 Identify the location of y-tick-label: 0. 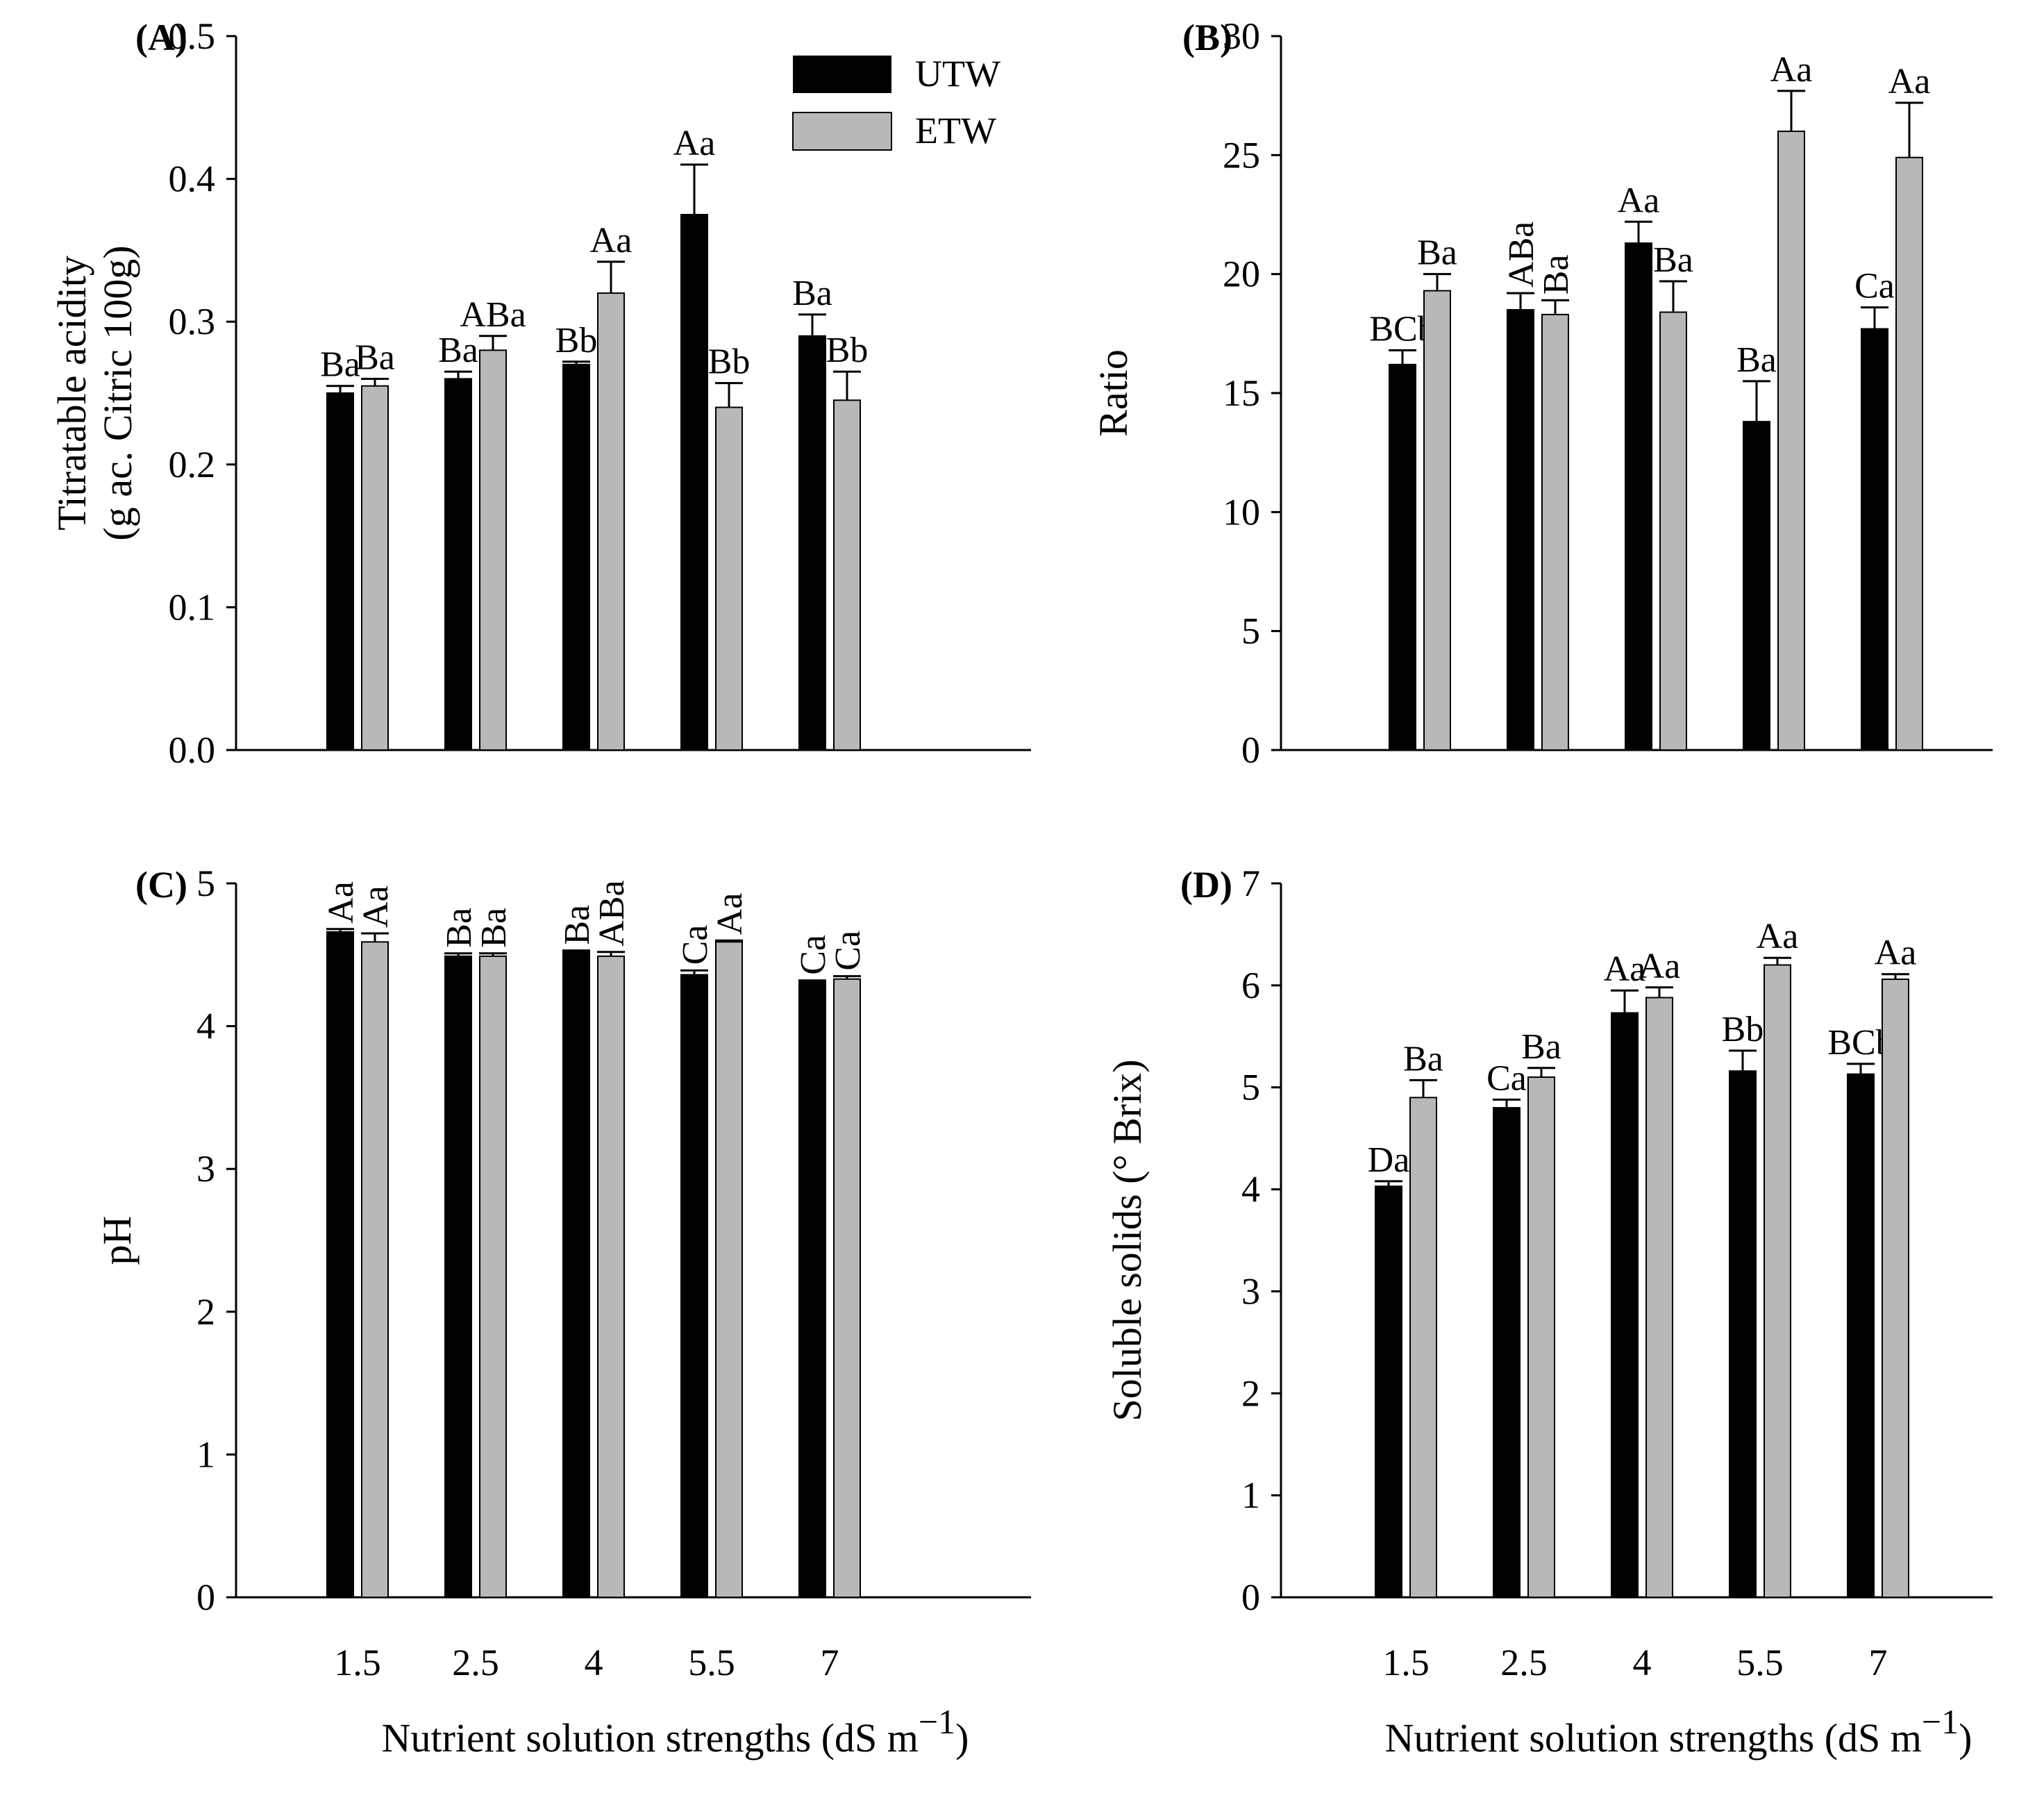
(205, 1597).